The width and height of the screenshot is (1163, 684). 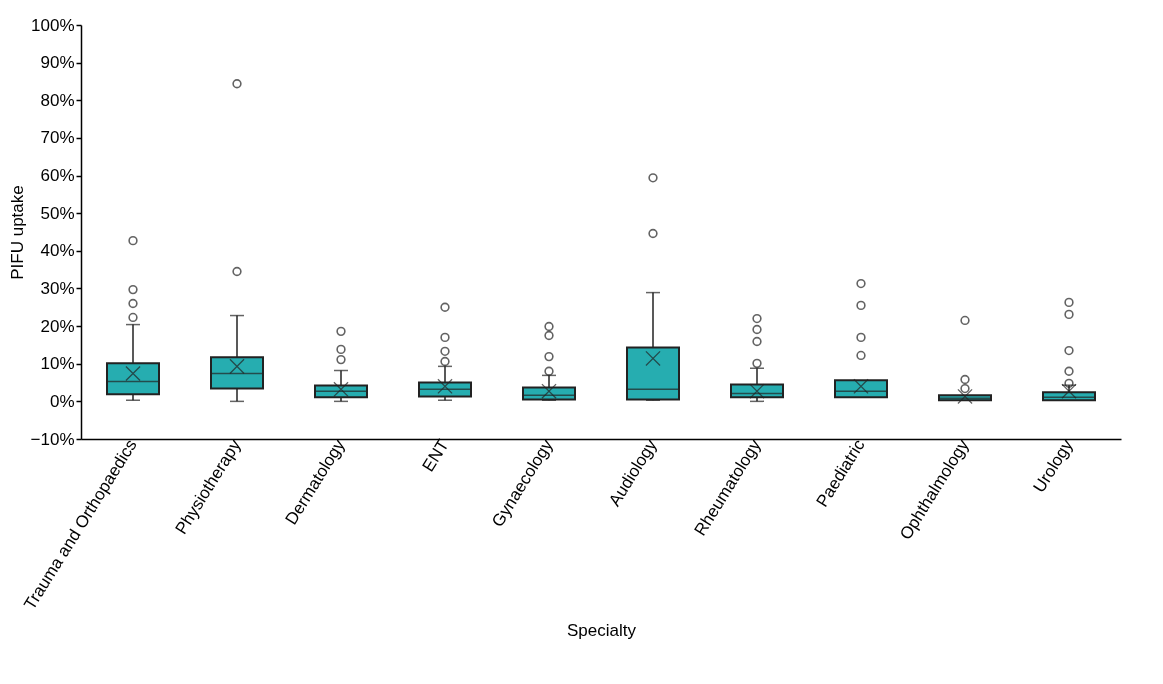 What do you see at coordinates (57, 251) in the screenshot?
I see `y-tick-label: 40%` at bounding box center [57, 251].